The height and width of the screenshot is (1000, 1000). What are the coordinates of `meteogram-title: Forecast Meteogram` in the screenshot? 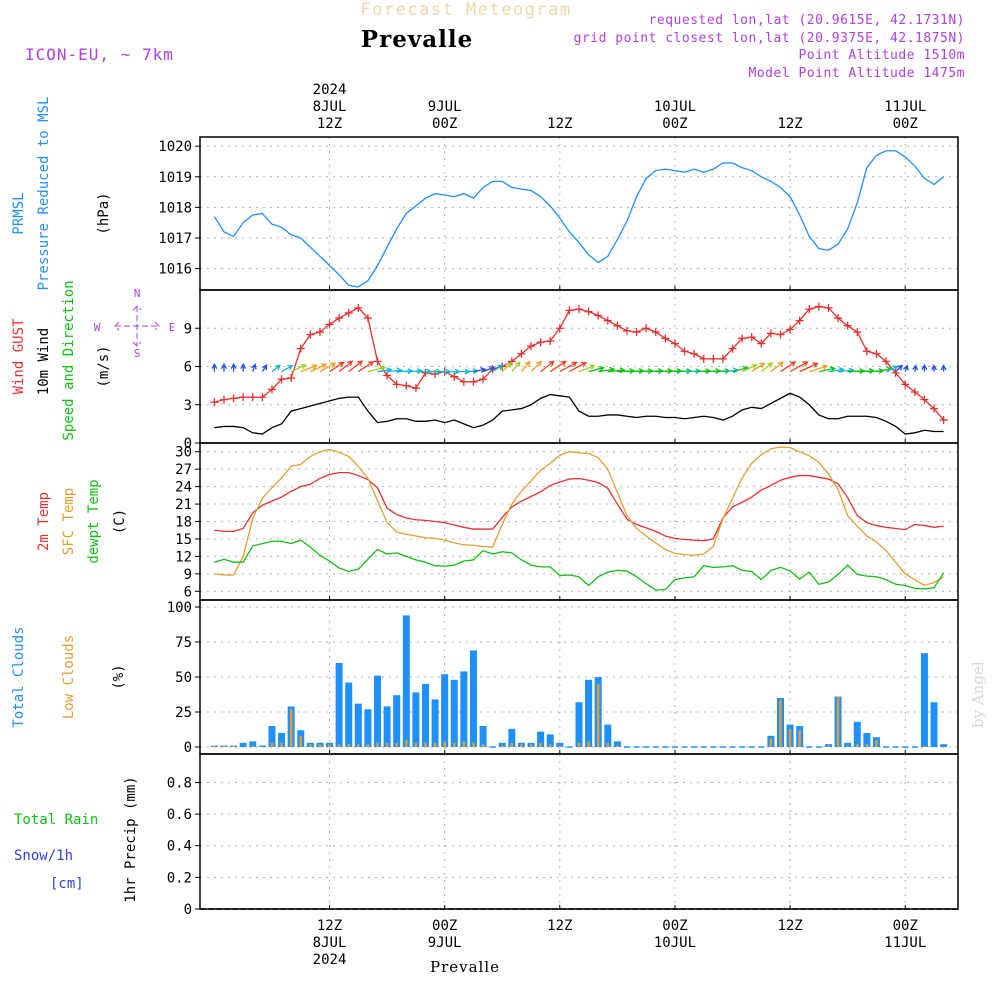 It's located at (465, 10).